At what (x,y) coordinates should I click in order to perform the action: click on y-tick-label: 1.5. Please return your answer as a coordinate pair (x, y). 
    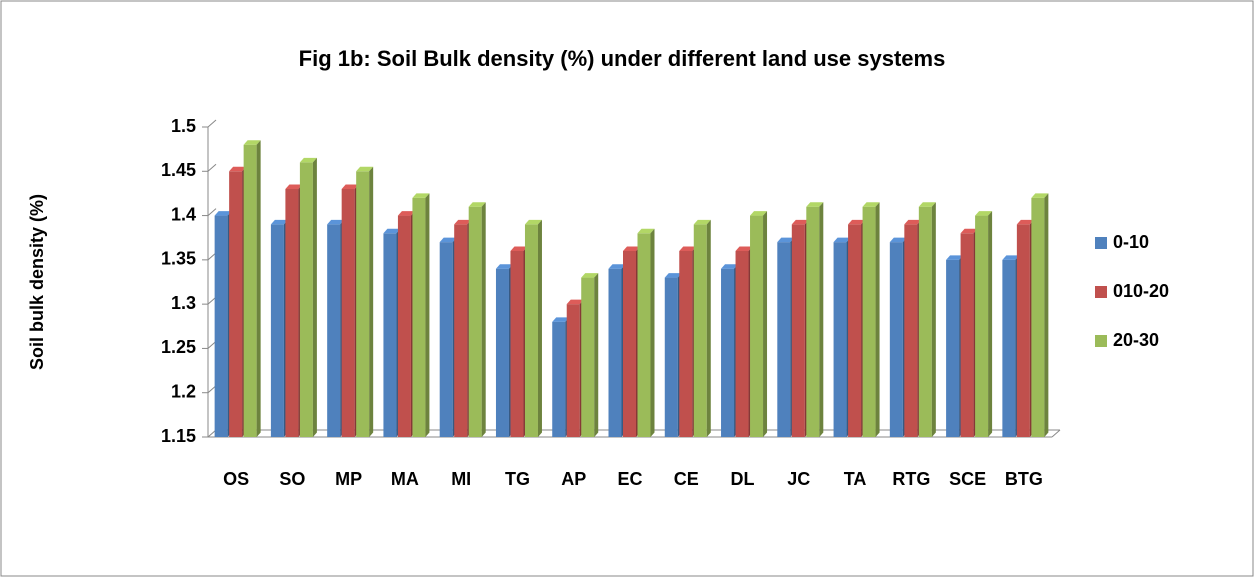
    Looking at the image, I should click on (183, 126).